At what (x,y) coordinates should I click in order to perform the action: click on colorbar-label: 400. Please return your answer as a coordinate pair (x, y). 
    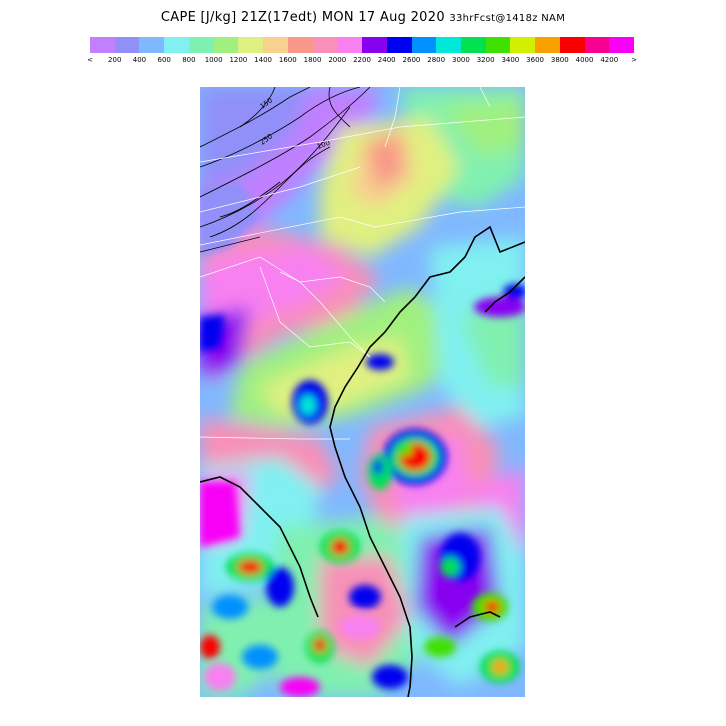
    Looking at the image, I should click on (139, 60).